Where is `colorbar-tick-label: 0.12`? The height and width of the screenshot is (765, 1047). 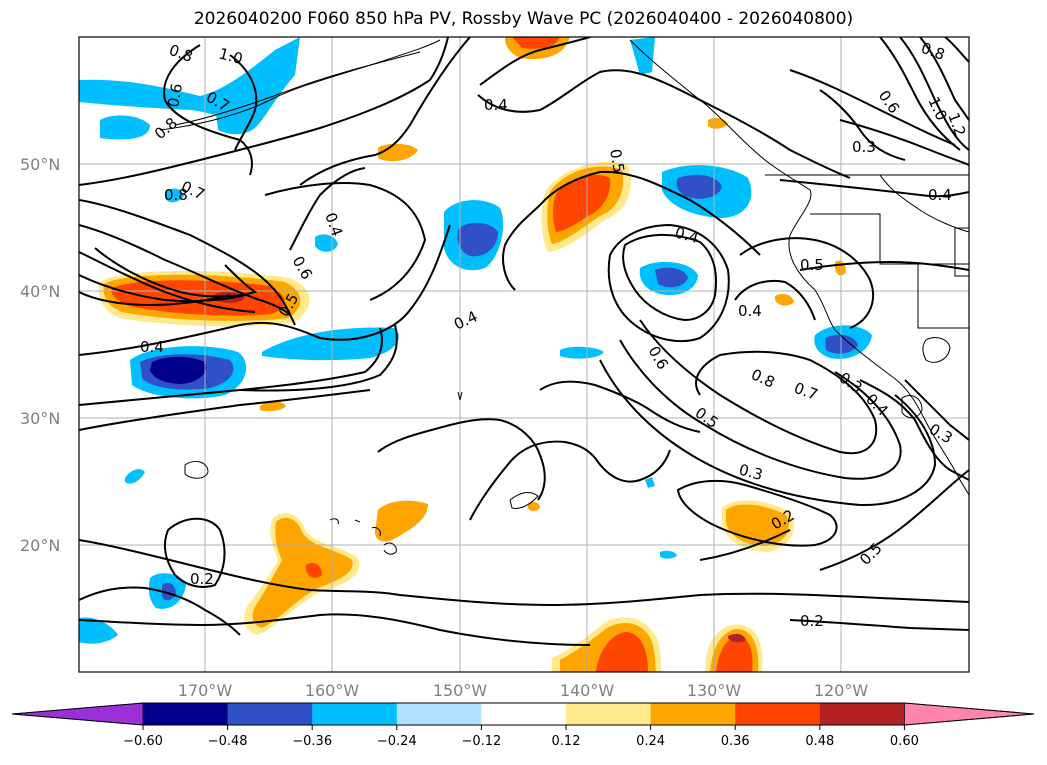 colorbar-tick-label: 0.12 is located at coordinates (566, 741).